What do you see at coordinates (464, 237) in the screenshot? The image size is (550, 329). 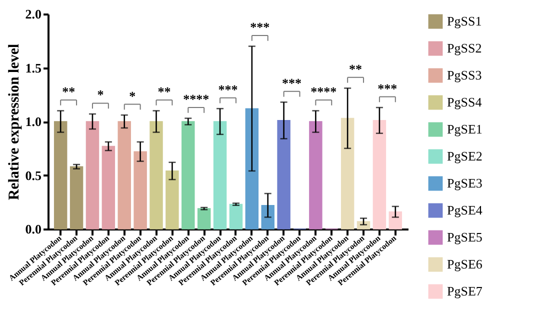 I see `legend-label: PgSE5` at bounding box center [464, 237].